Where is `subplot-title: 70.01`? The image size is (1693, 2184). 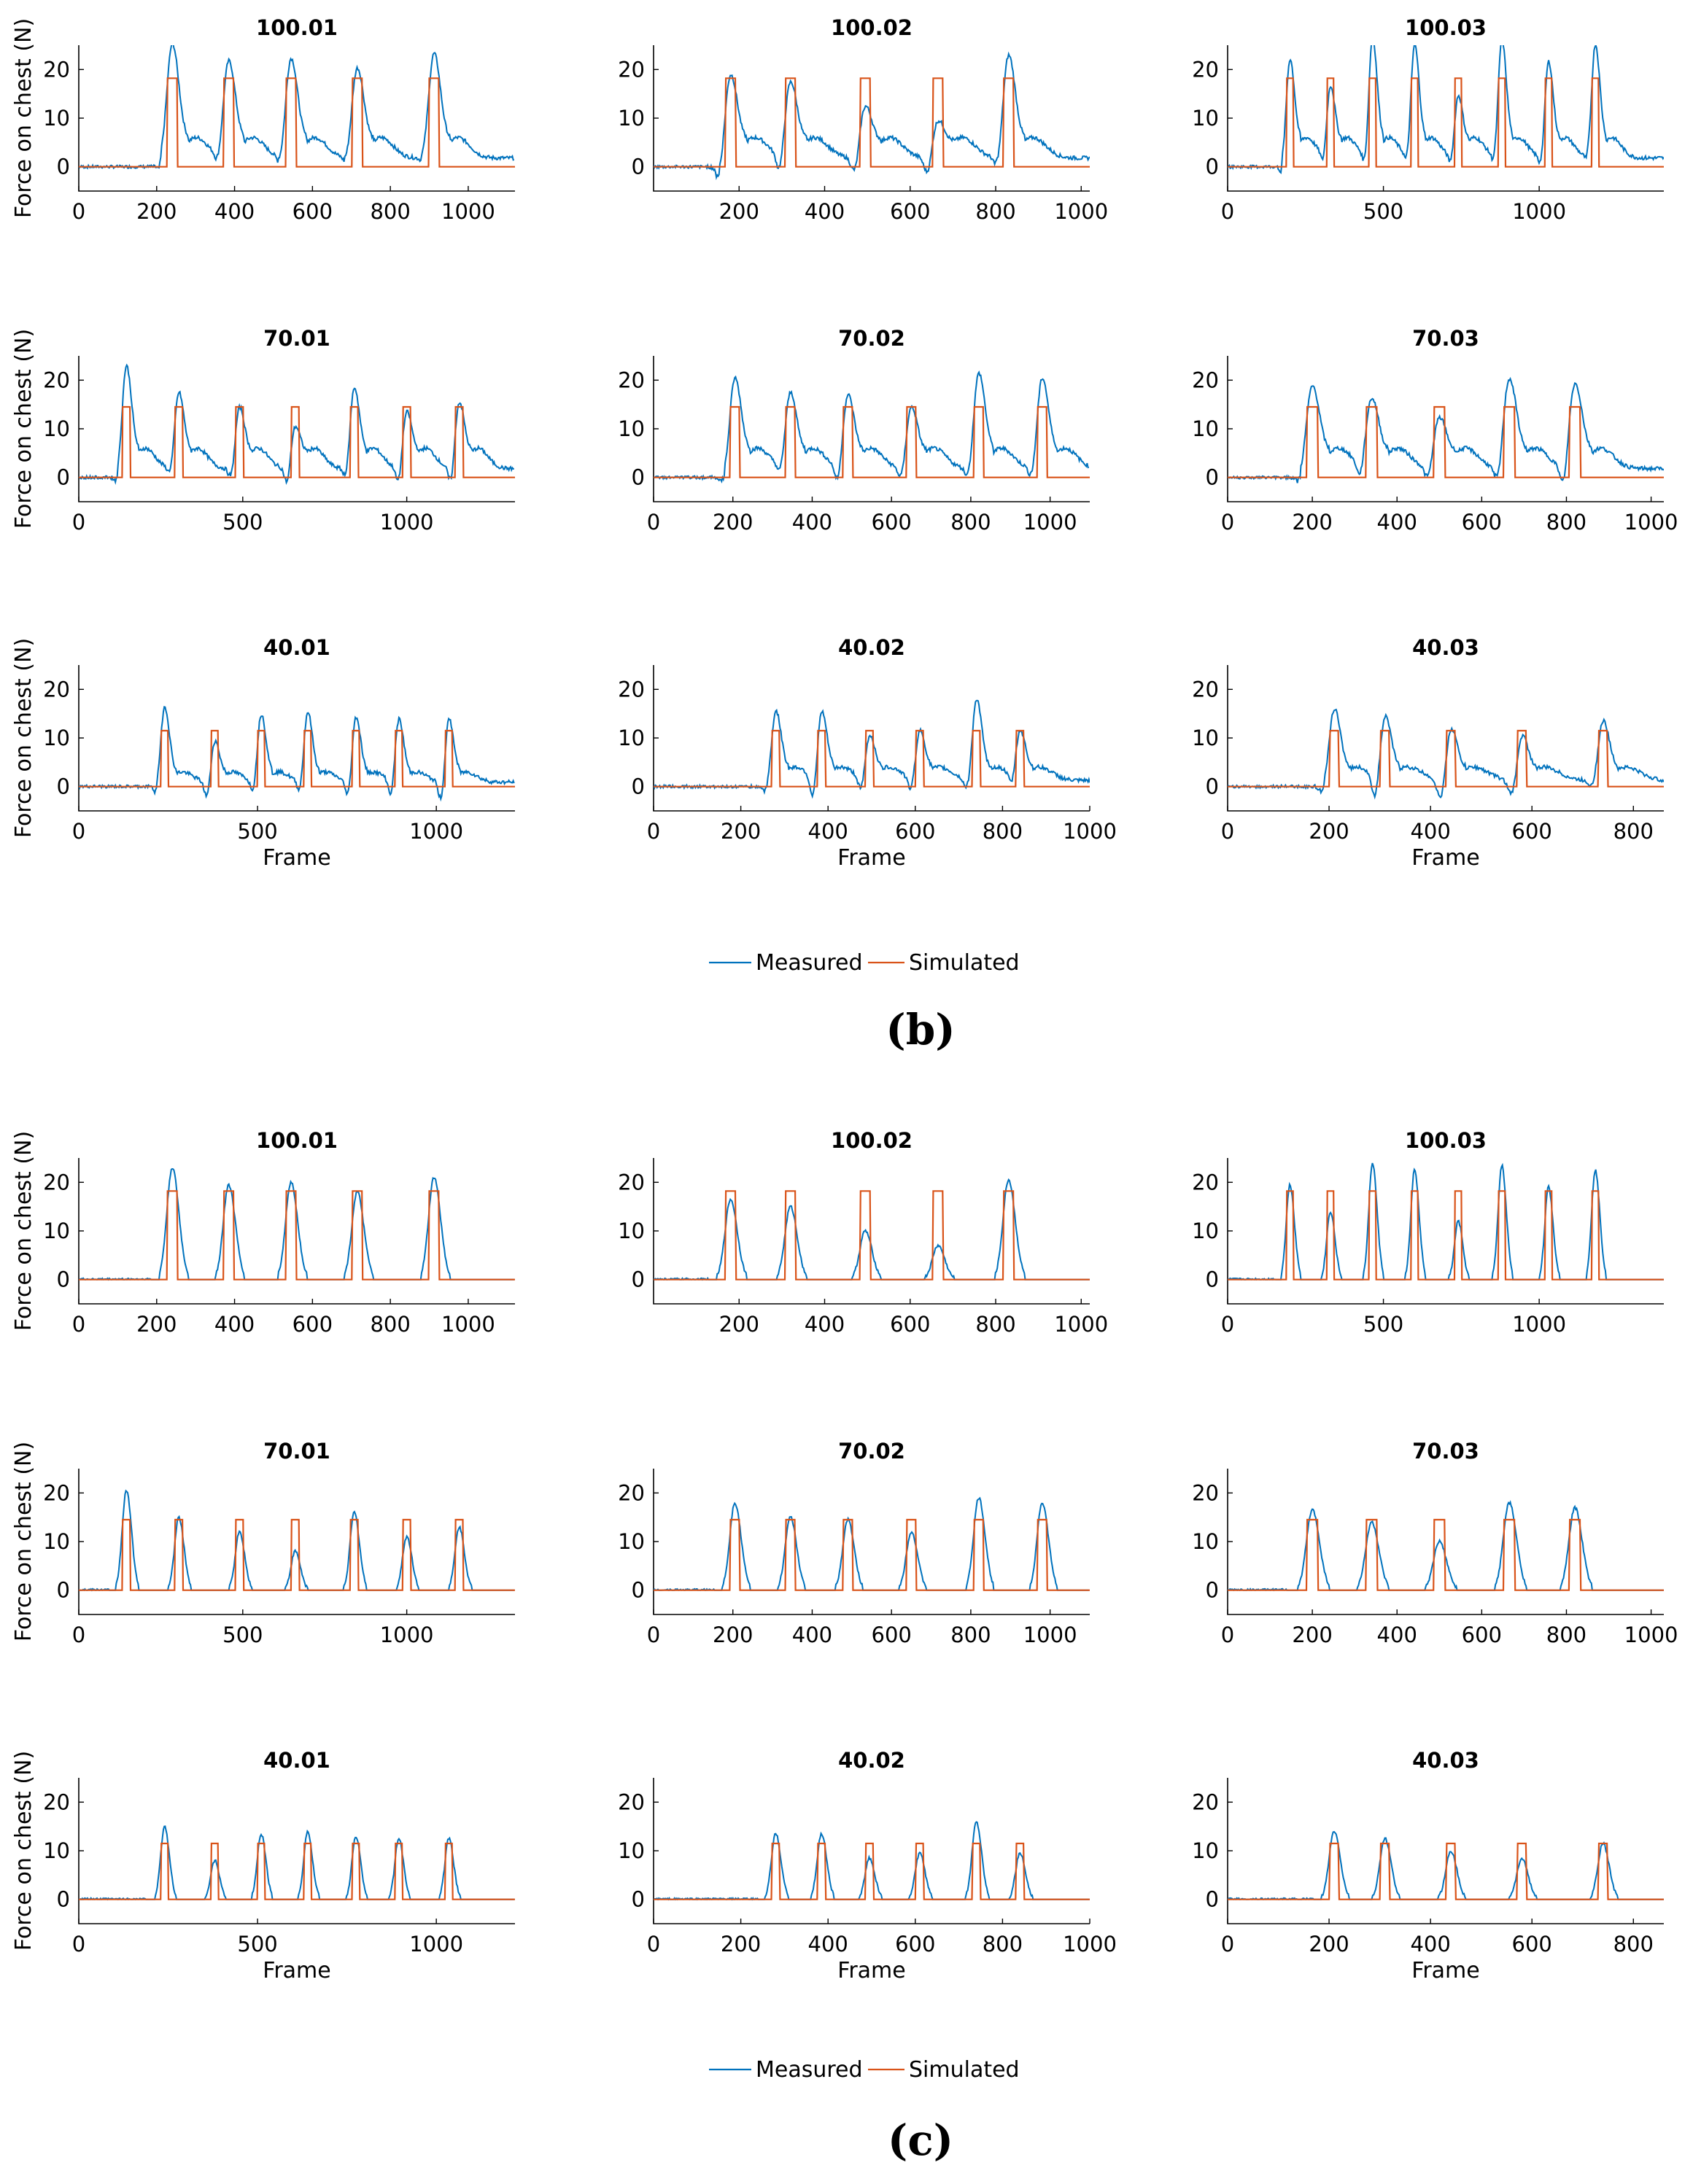 subplot-title: 70.01 is located at coordinates (296, 1451).